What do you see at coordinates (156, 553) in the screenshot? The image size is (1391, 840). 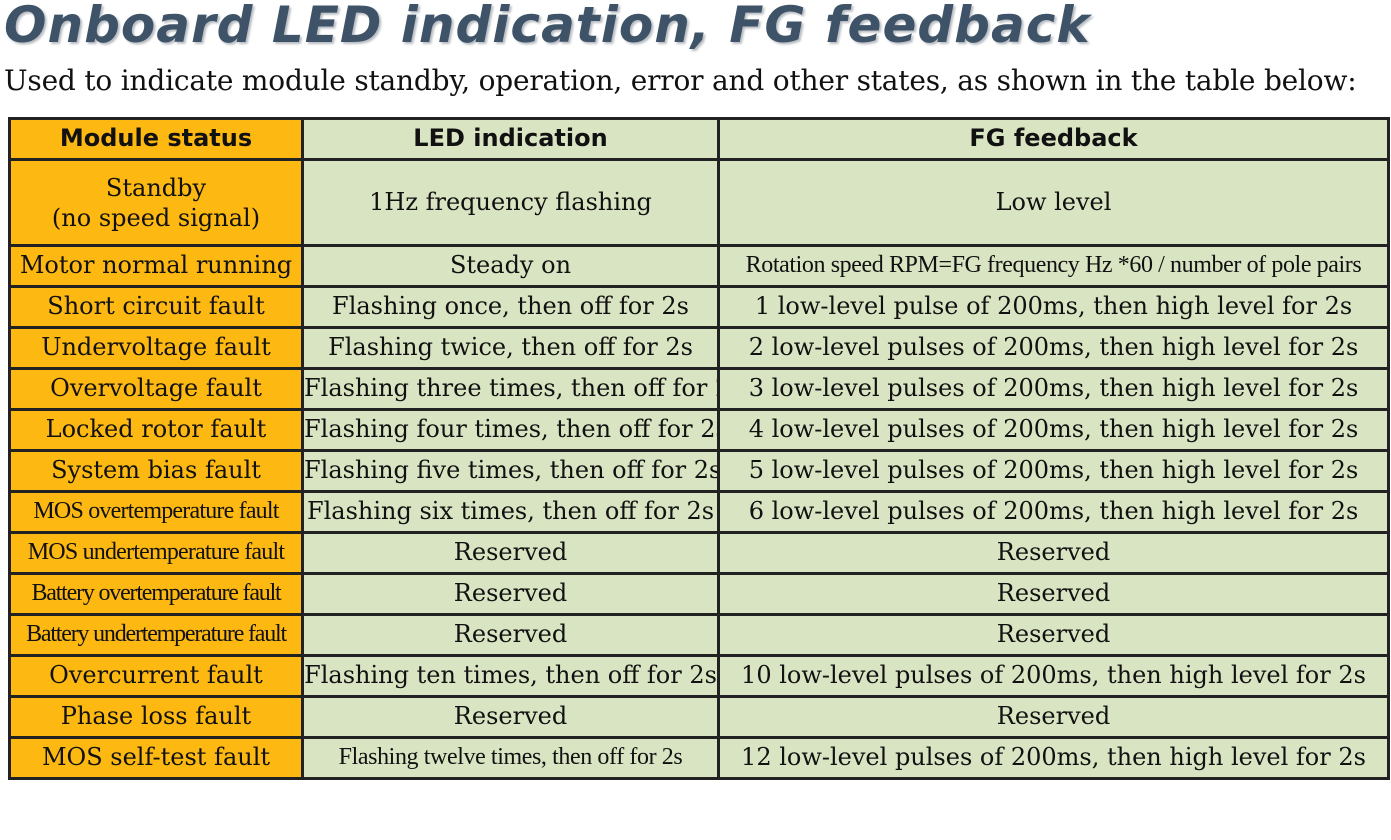 I see `status-cell: MOS undertemperature fault` at bounding box center [156, 553].